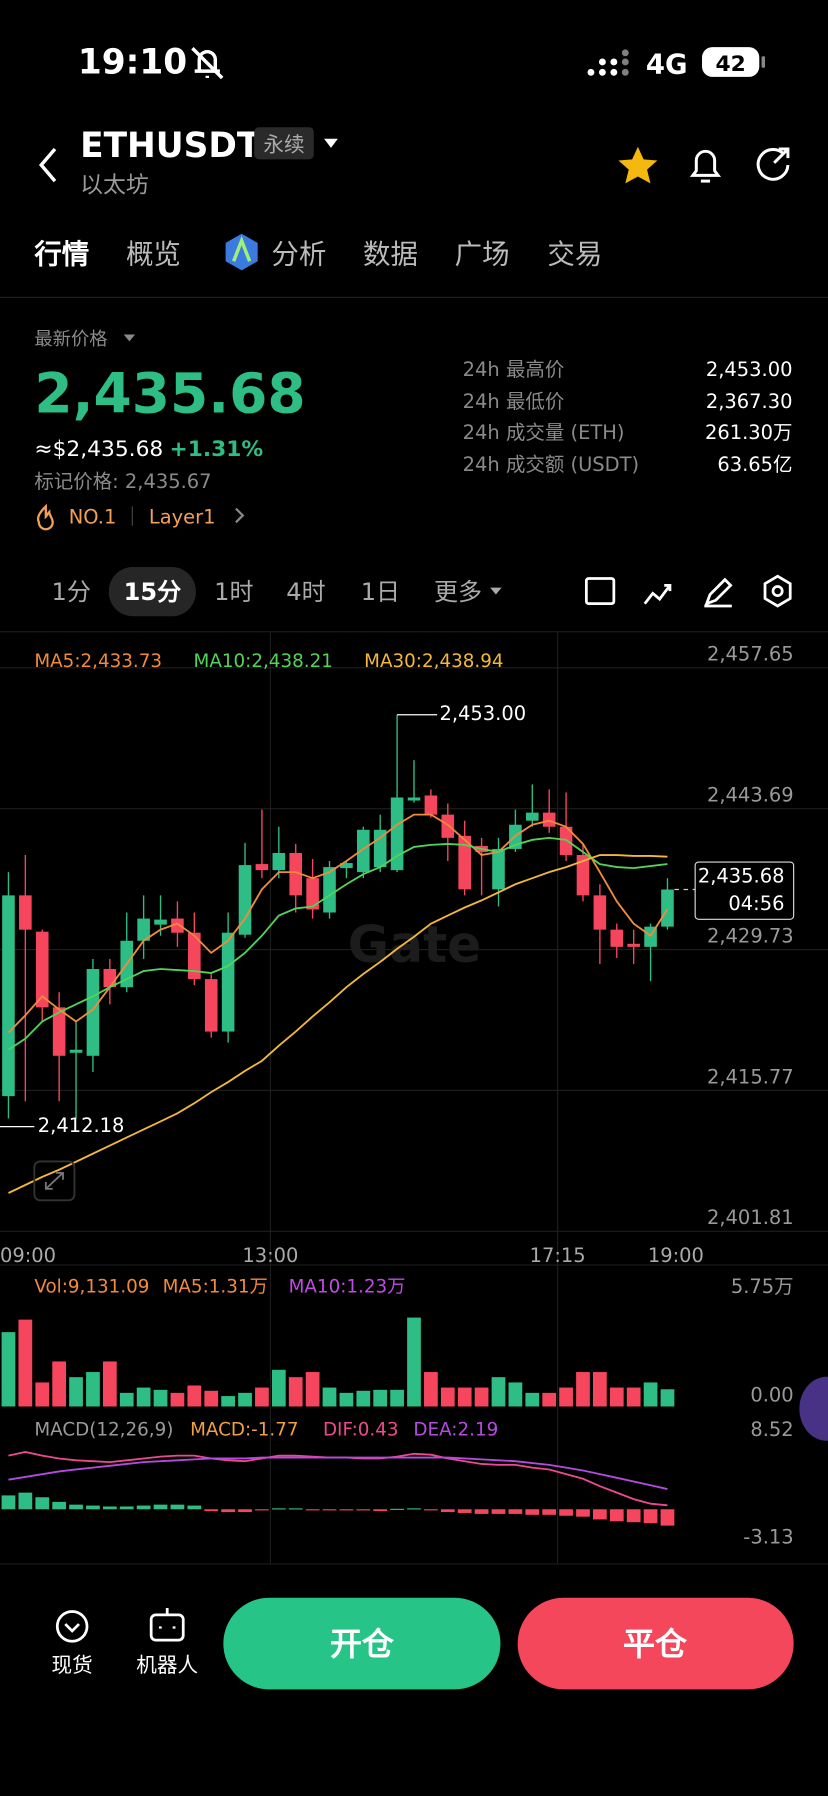 The height and width of the screenshot is (1796, 828). What do you see at coordinates (750, 1217) in the screenshot?
I see `y-tick-label: 2,401.81` at bounding box center [750, 1217].